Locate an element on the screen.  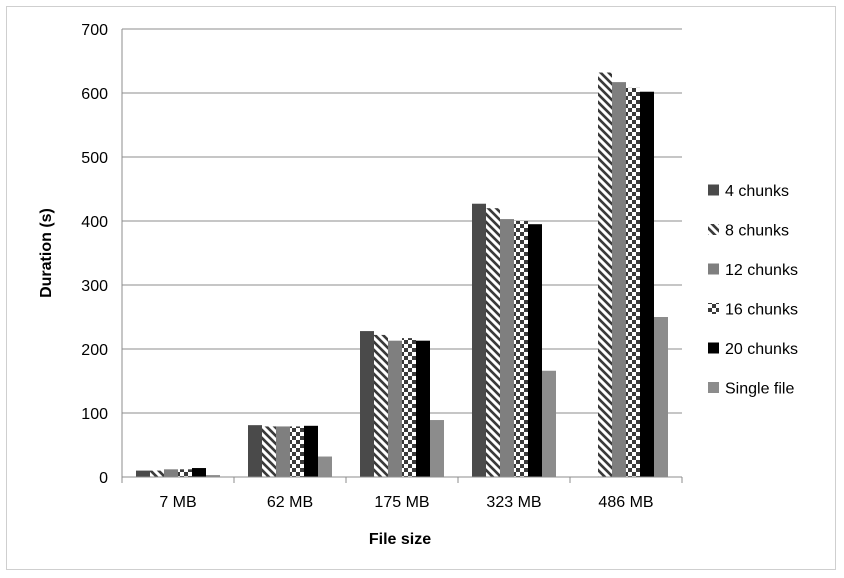
y-tick-label: 400 is located at coordinates (94, 222).